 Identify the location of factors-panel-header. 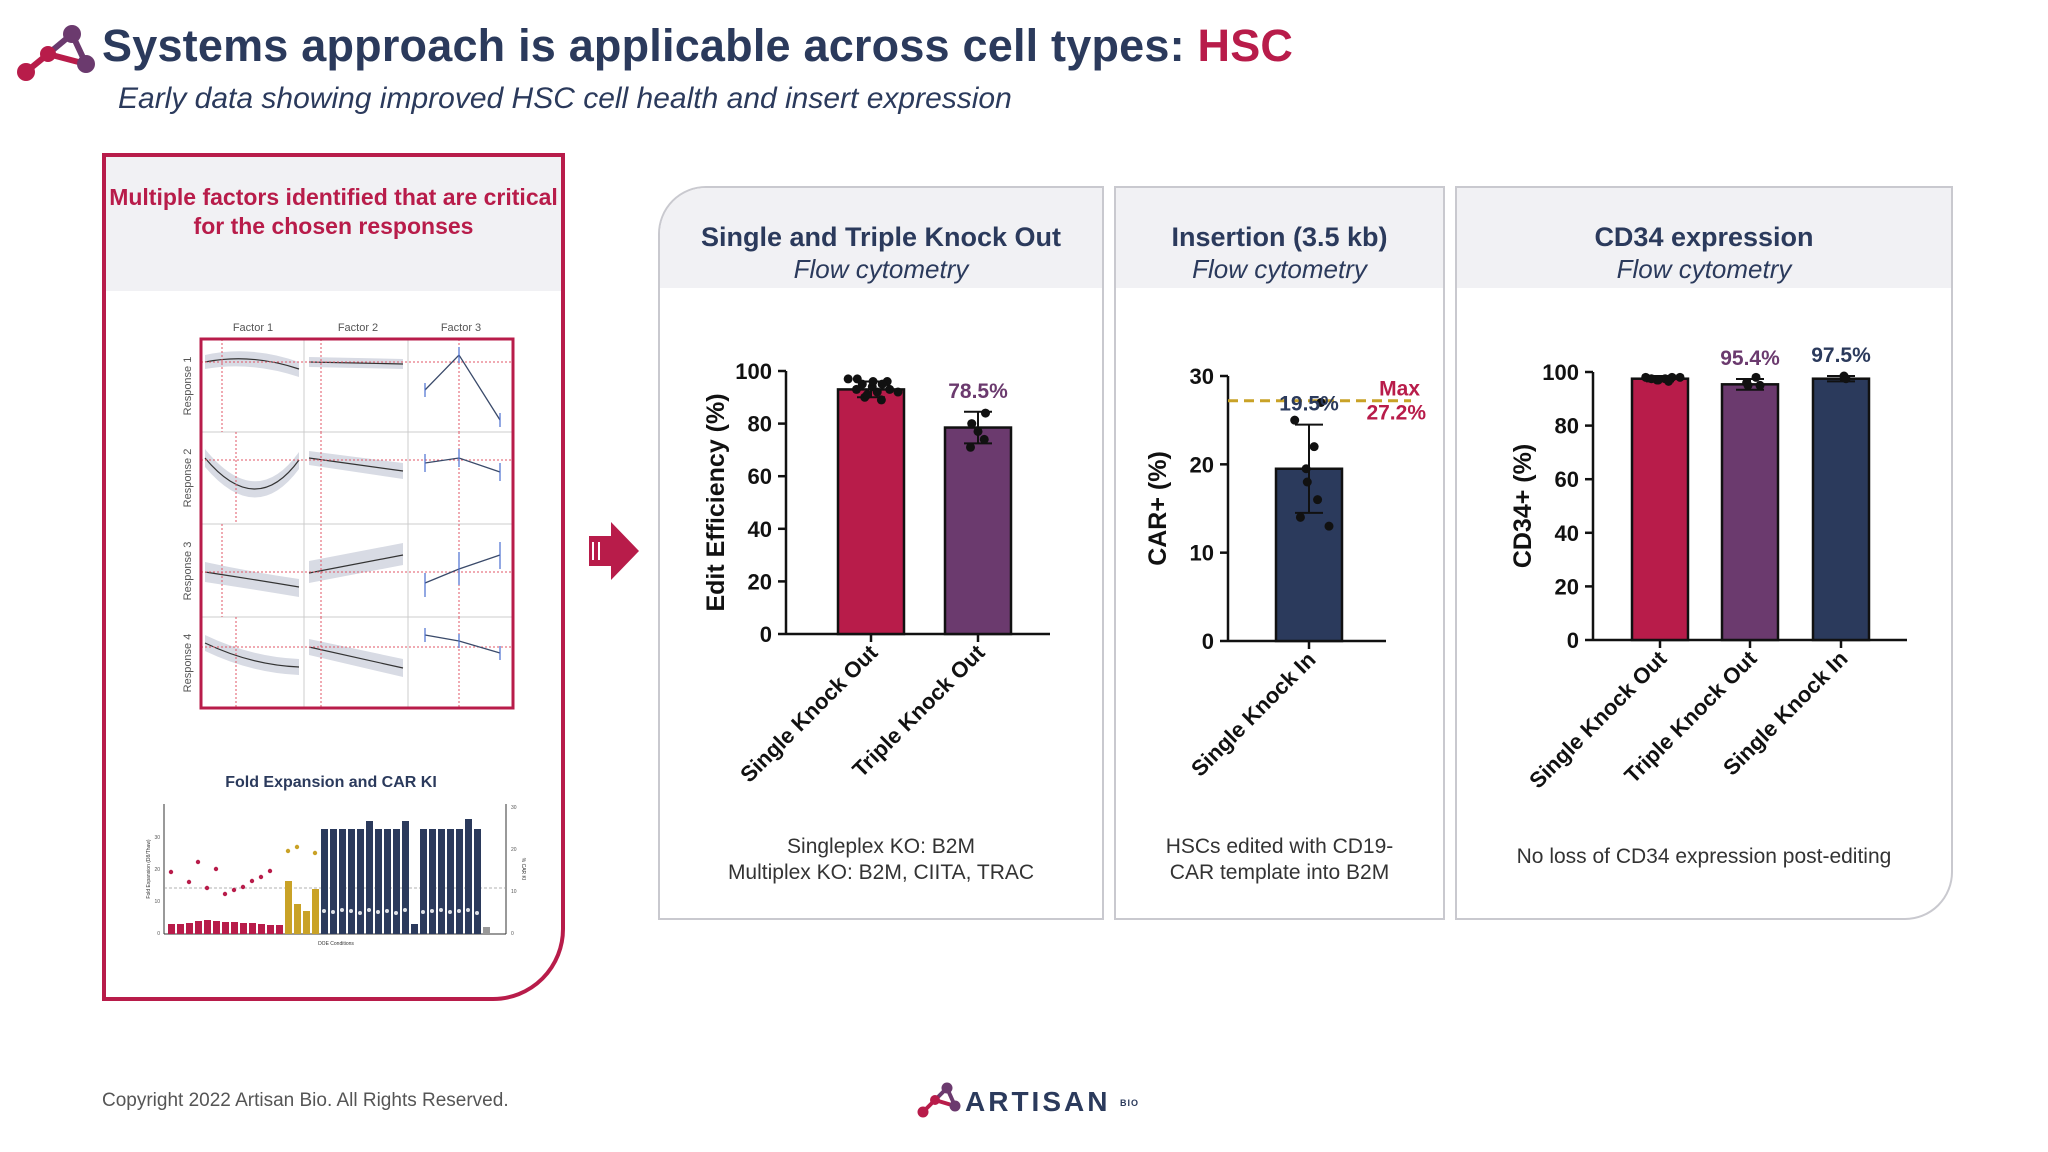
(333, 224).